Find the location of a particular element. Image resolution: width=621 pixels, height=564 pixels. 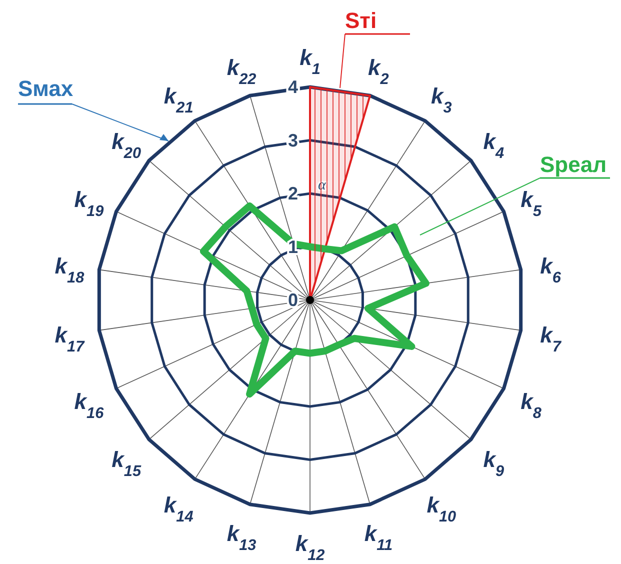

spoke-label: k$_{21}$ is located at coordinates (179, 100).